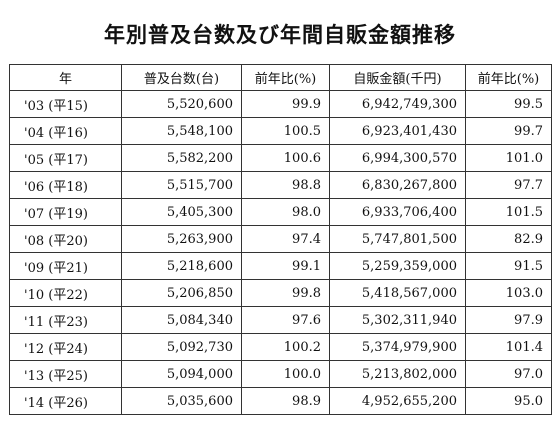 This screenshot has width=560, height=431. Describe the element at coordinates (397, 131) in the screenshot. I see `sales-cell: 6,923,401,430` at that location.